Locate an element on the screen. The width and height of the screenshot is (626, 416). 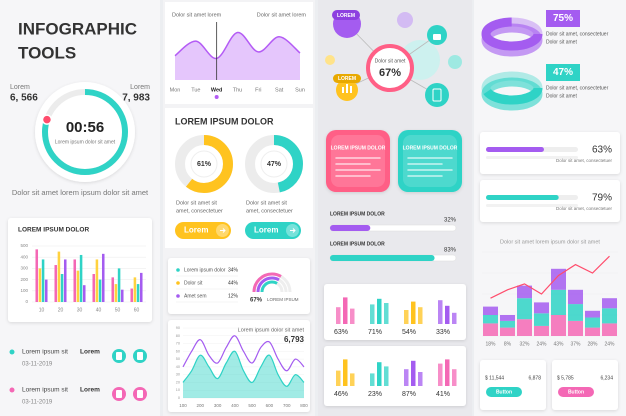
legend-name: Lorem ipsum dolor is located at coordinates (205, 270).